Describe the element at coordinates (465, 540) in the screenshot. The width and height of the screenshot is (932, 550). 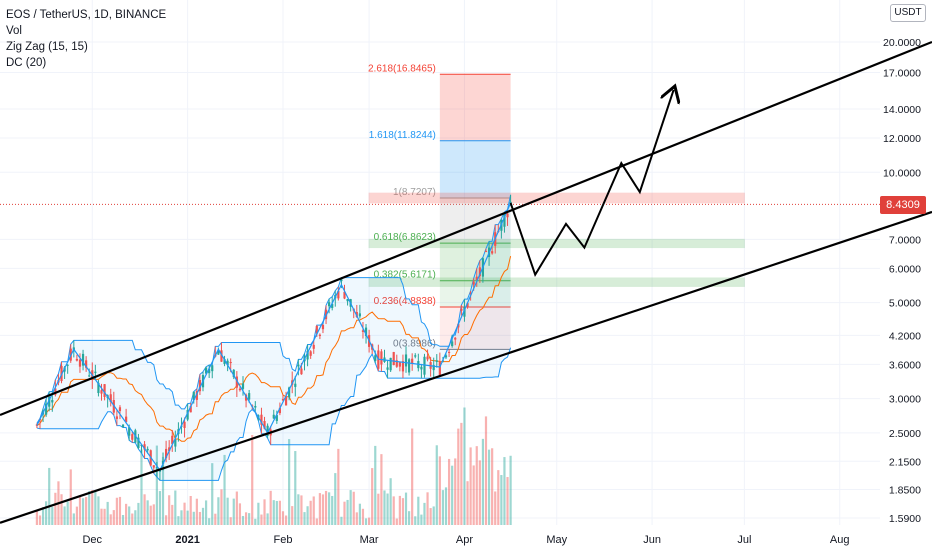
I see `time-axis: Dec 2021 Feb Mar Apr May Jun Jul Aug` at that location.